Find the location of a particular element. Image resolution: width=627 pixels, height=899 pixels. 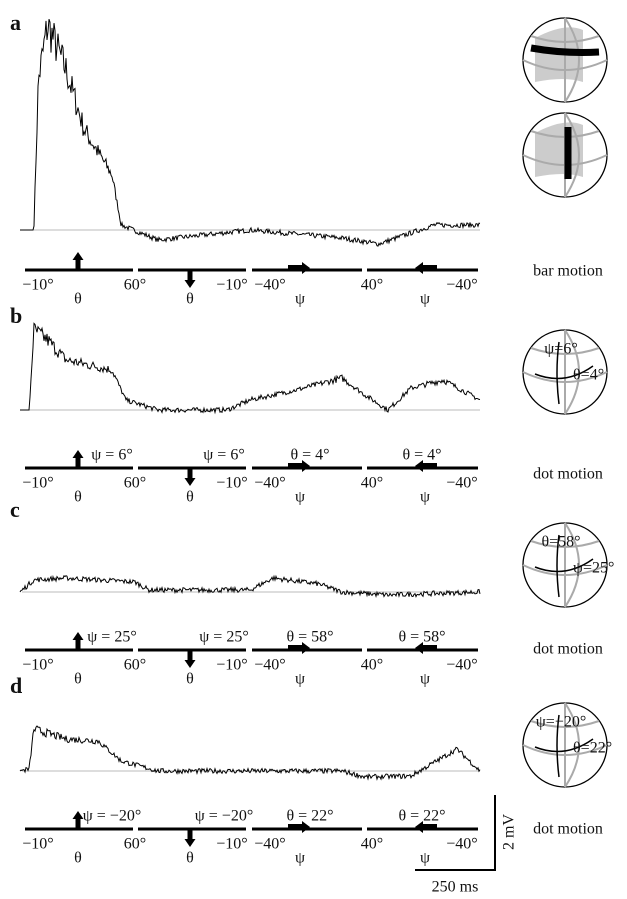

panel-label: d is located at coordinates (16, 685).